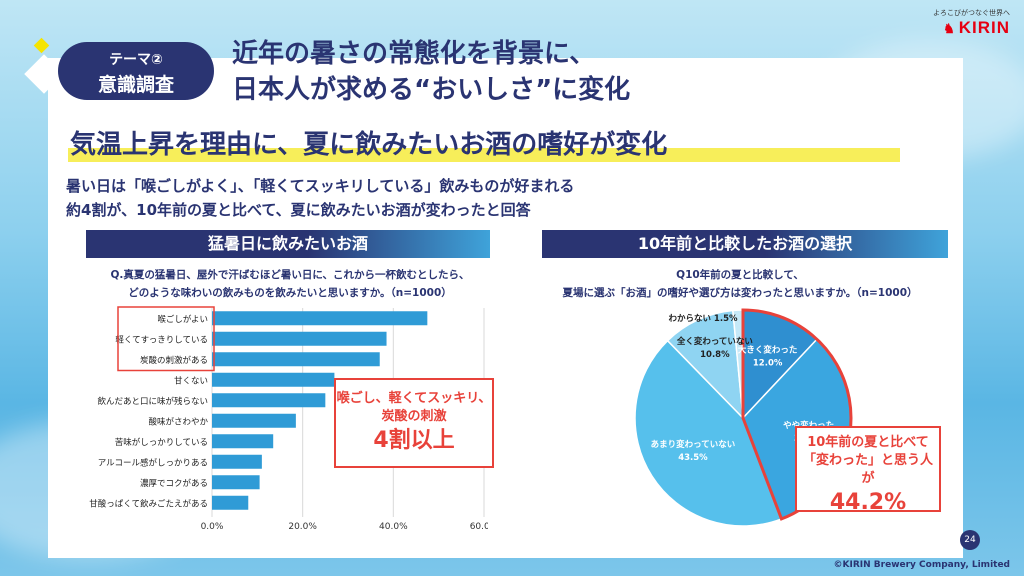 The width and height of the screenshot is (1024, 576). I want to click on yellow-diamond-icon, so click(41, 45).